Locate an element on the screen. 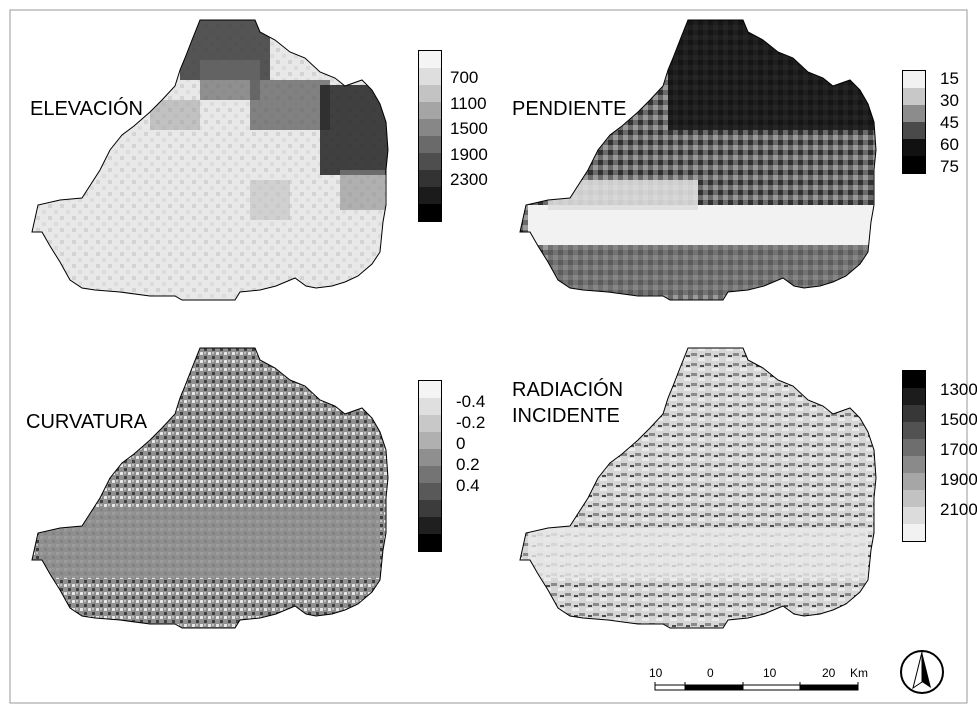 This screenshot has width=977, height=713. legend-label: 75 is located at coordinates (949, 166).